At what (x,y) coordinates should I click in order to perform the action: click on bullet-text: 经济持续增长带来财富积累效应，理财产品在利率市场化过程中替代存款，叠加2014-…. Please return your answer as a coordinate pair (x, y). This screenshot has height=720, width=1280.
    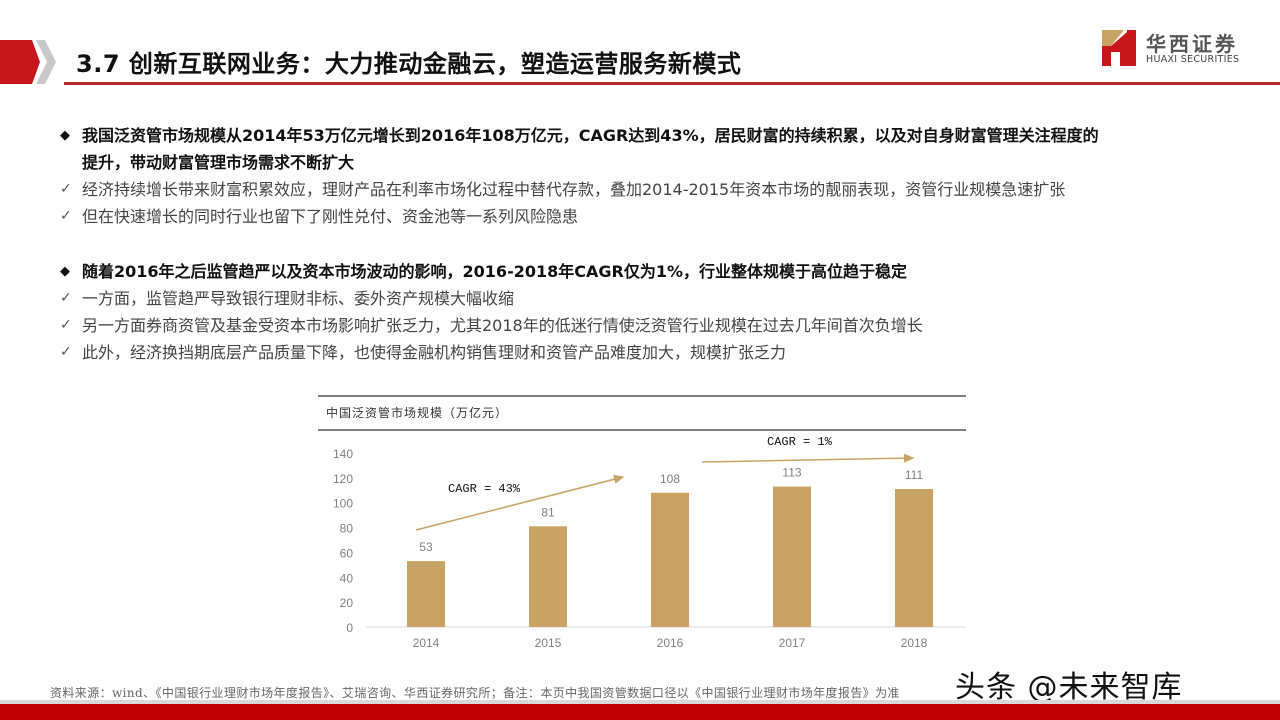
    Looking at the image, I should click on (574, 189).